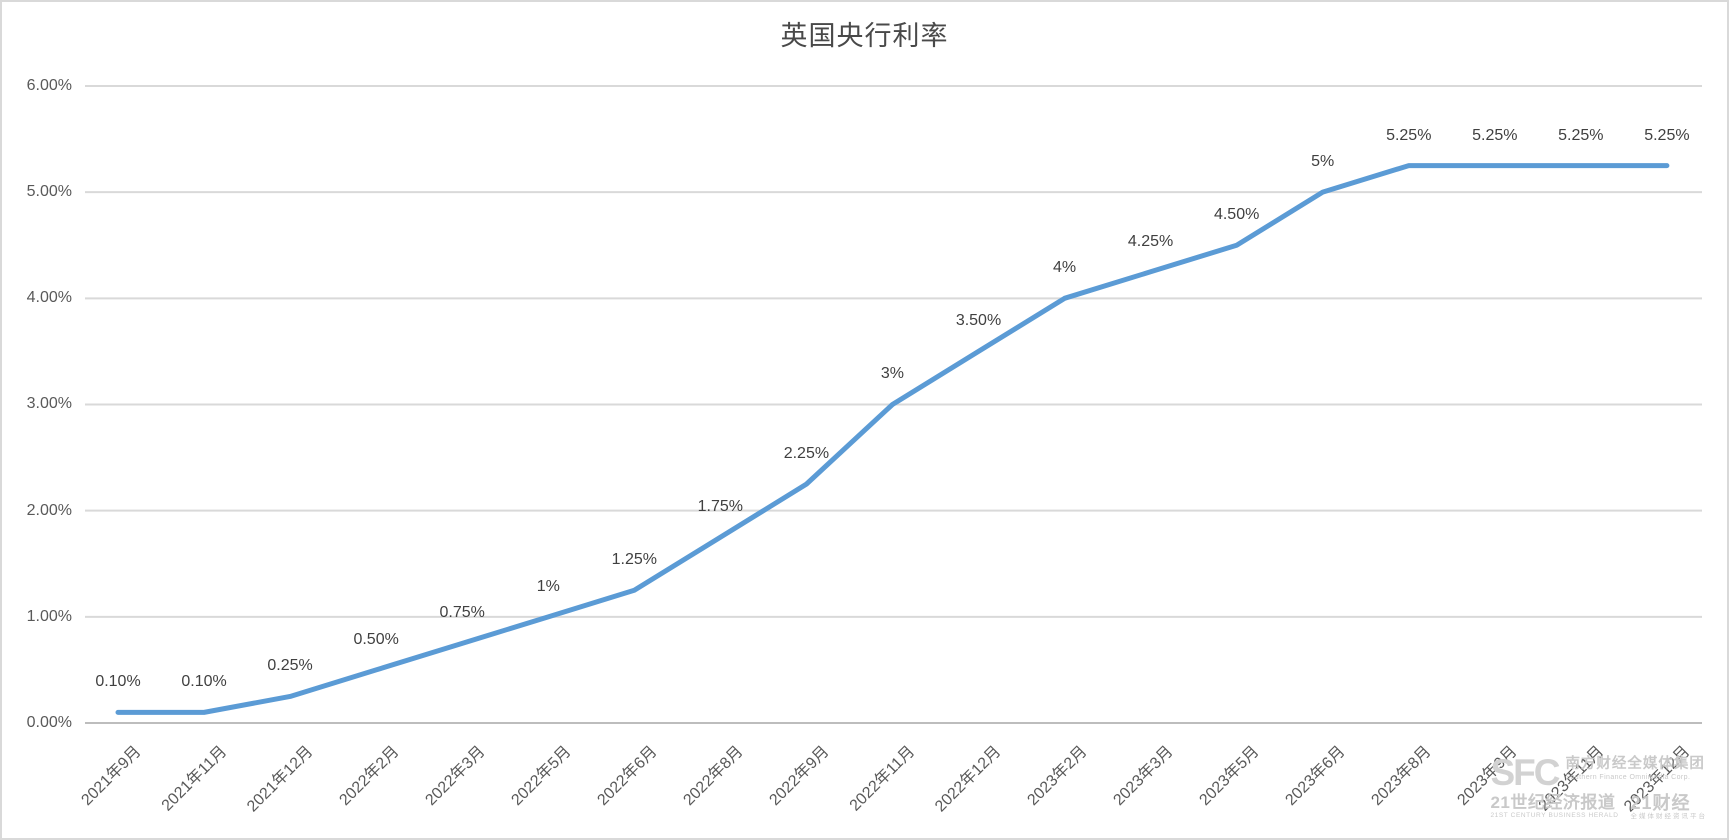  I want to click on watermark-herald-en: 21ST CENTURY BUSINESS HERALD, so click(1554, 815).